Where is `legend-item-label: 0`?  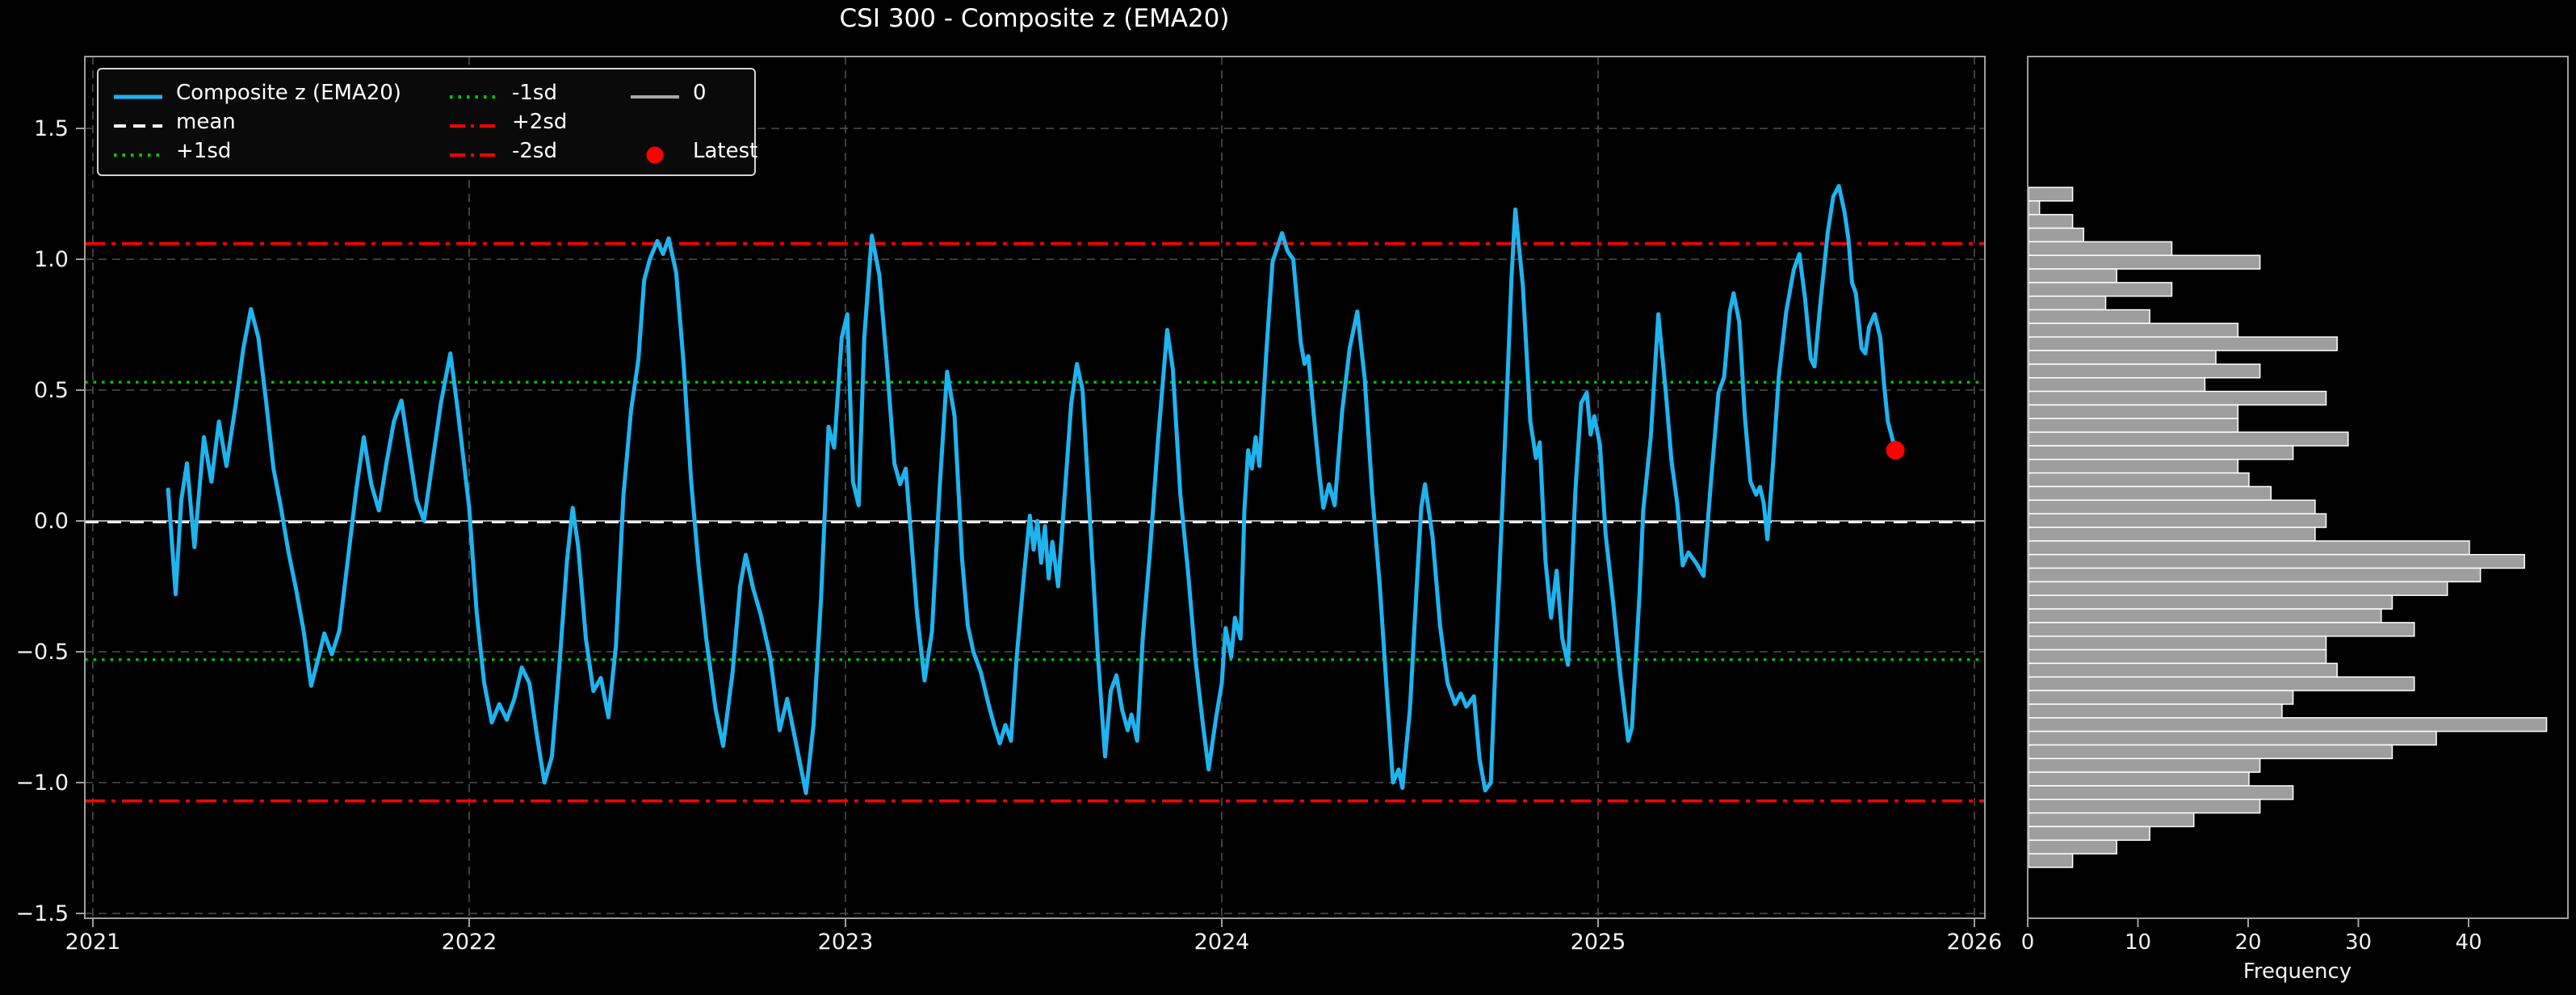
legend-item-label: 0 is located at coordinates (700, 93).